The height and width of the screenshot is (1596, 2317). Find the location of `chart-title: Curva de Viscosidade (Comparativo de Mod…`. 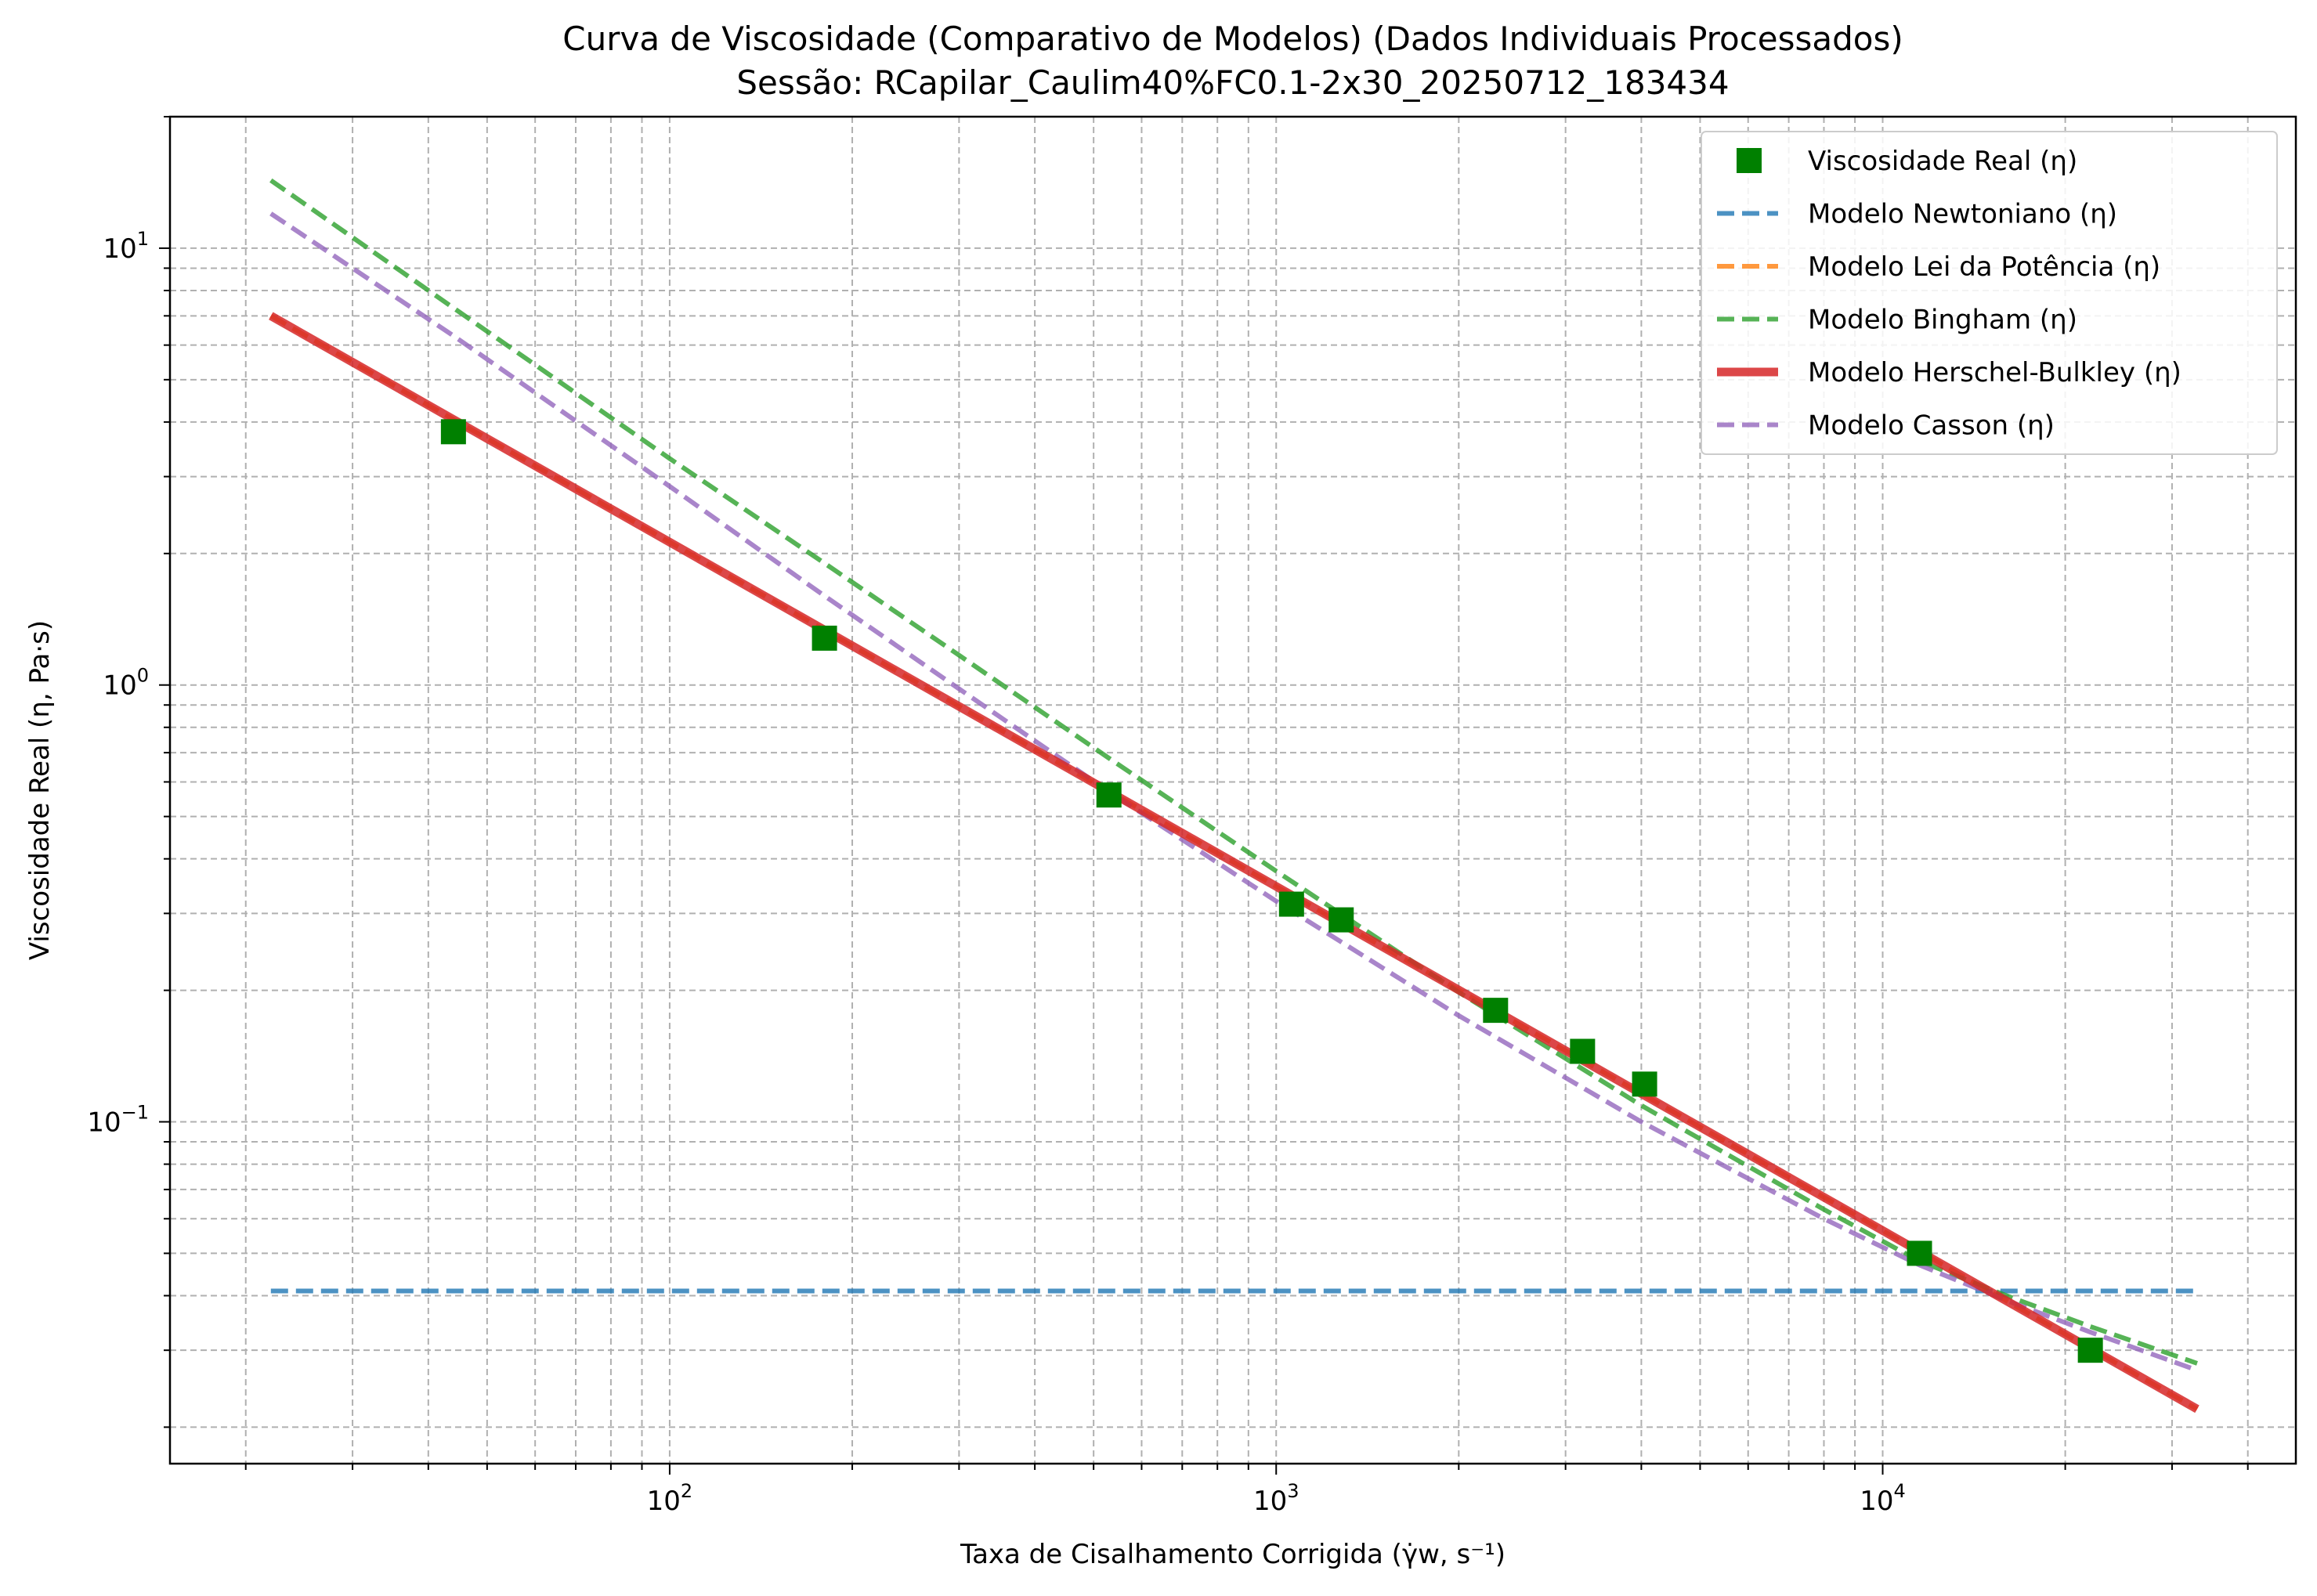

chart-title: Curva de Viscosidade (Comparativo de Mod… is located at coordinates (1232, 39).